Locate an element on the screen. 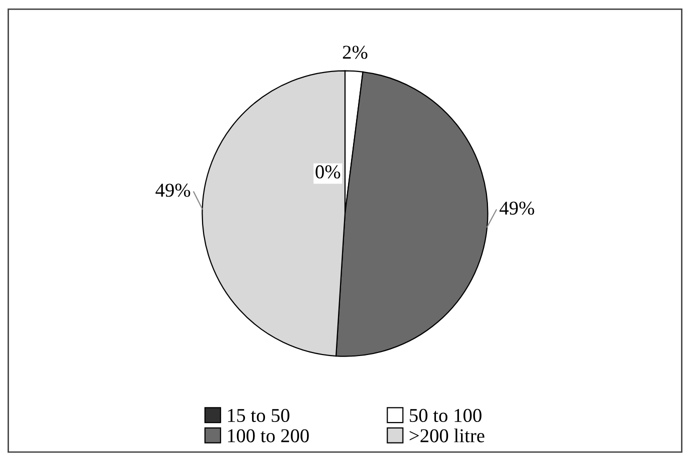  legend-label: 15 to 50 is located at coordinates (259, 415).